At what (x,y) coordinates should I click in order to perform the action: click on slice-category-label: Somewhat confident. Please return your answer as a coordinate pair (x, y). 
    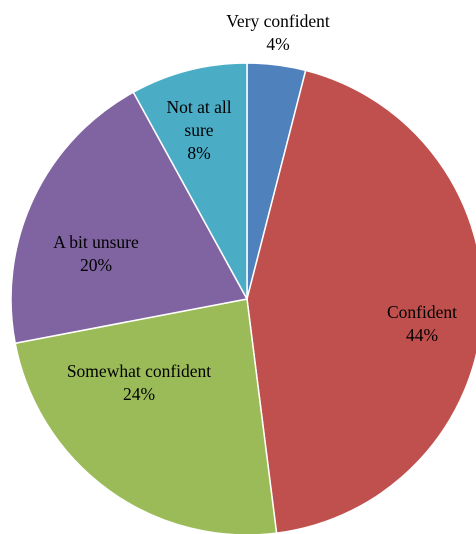
    Looking at the image, I should click on (139, 371).